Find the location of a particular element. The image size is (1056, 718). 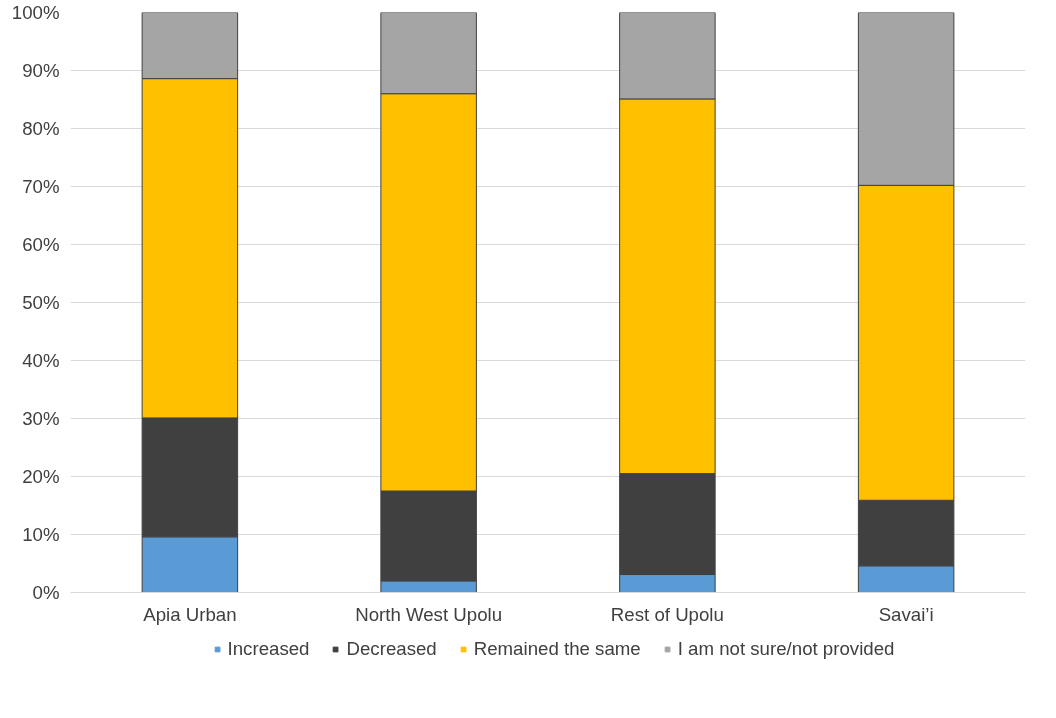

legend-label: Decreased is located at coordinates (391, 649).